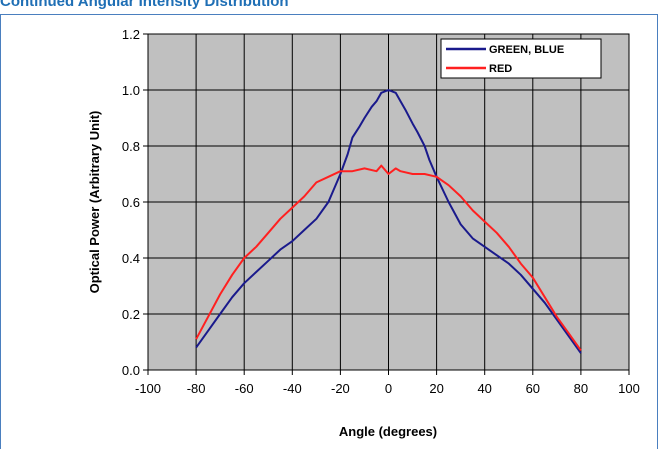  I want to click on y-tick-label: 0.0, so click(131, 370).